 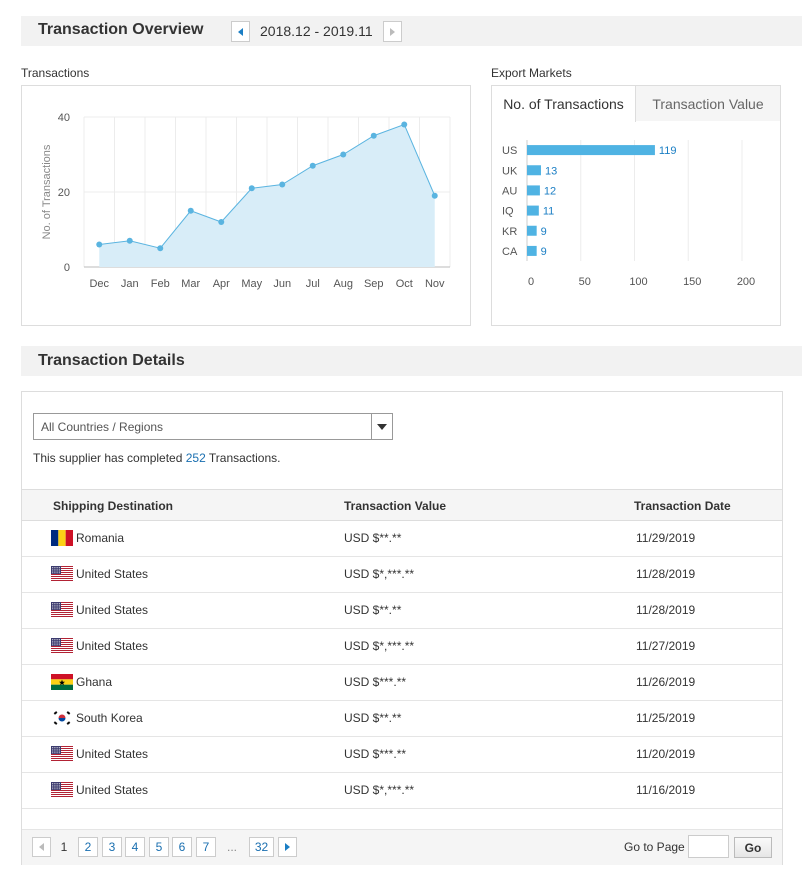 I want to click on country-filter-value: All Countries / Regions, so click(x=102, y=427).